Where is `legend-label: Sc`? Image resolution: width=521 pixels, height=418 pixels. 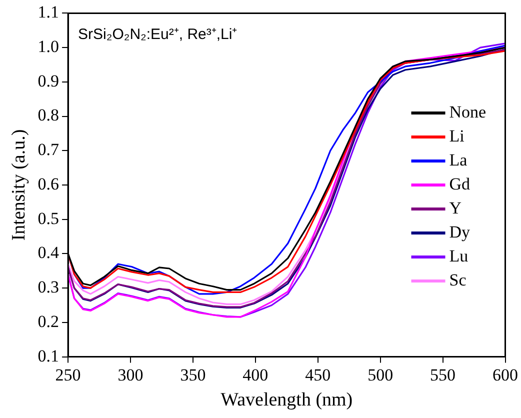
legend-label: Sc is located at coordinates (458, 280).